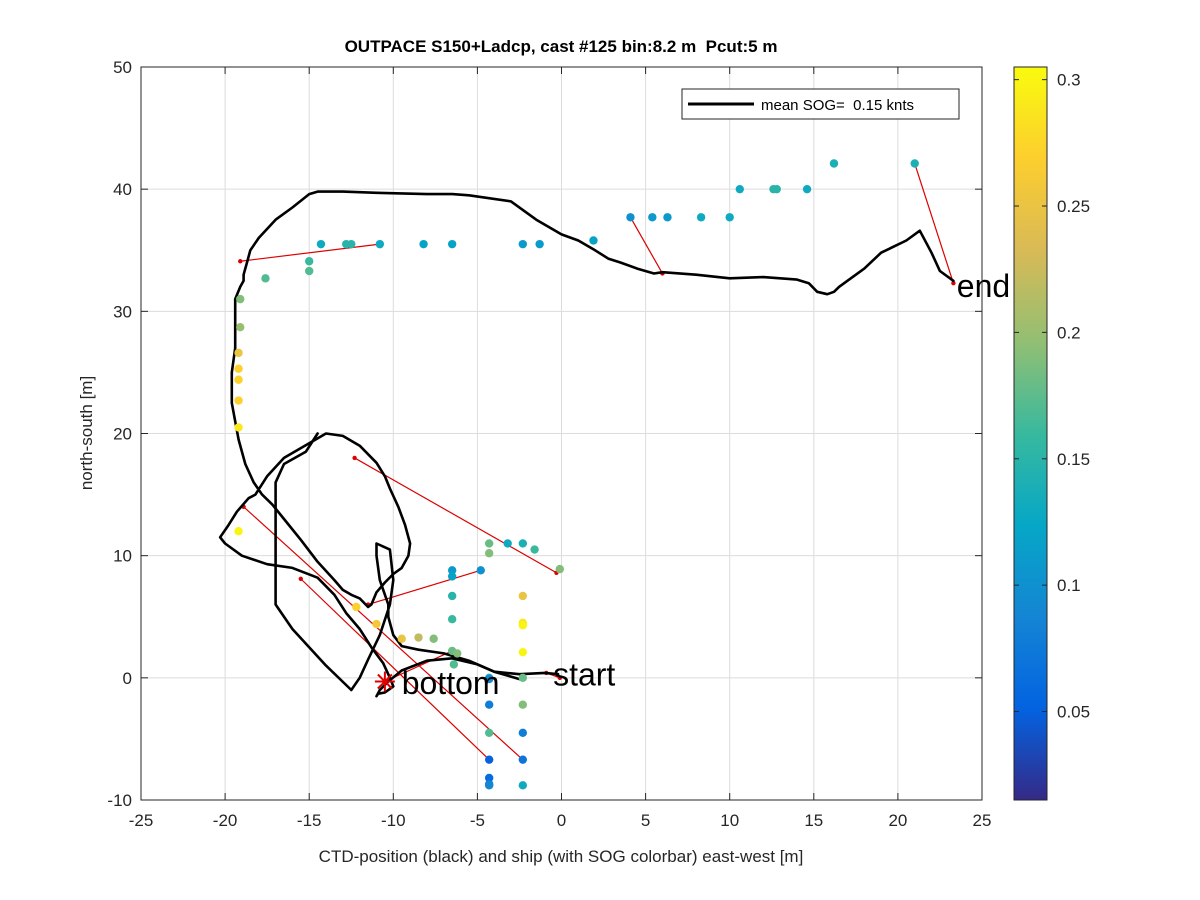 The image size is (1200, 900). I want to click on bottom-marker-stroke, so click(385, 681).